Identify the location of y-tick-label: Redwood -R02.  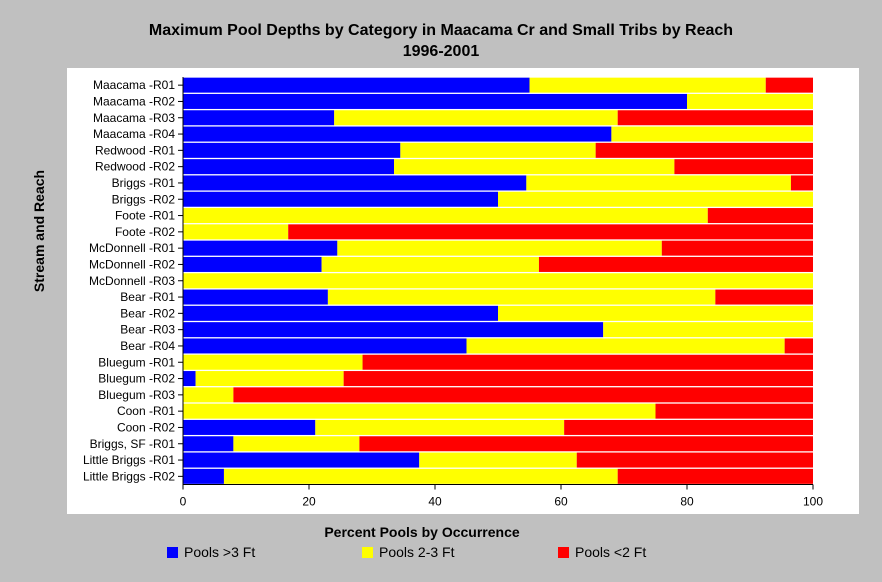
(135, 167).